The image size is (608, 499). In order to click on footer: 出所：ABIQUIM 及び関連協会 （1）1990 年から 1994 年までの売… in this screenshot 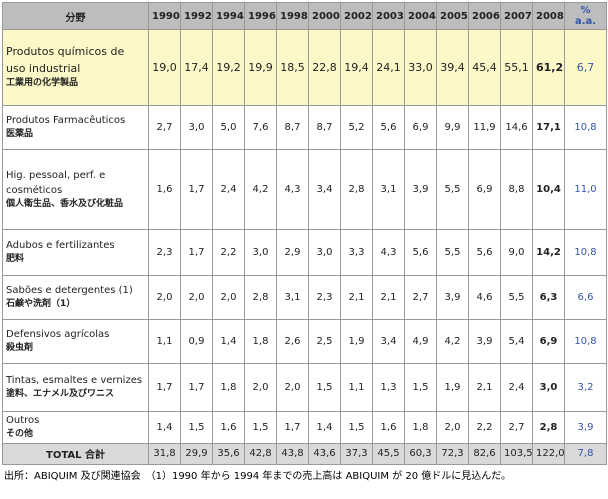, I will do `click(257, 476)`.